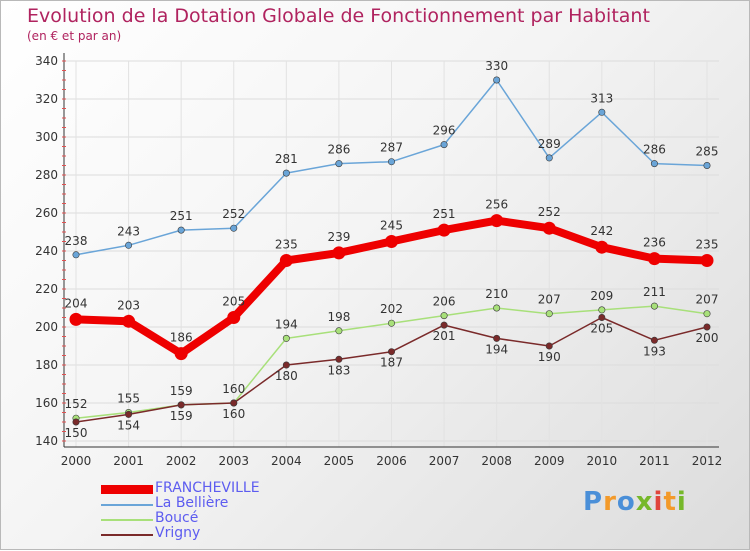  Describe the element at coordinates (286, 461) in the screenshot. I see `x-tick-label: 2004` at that location.